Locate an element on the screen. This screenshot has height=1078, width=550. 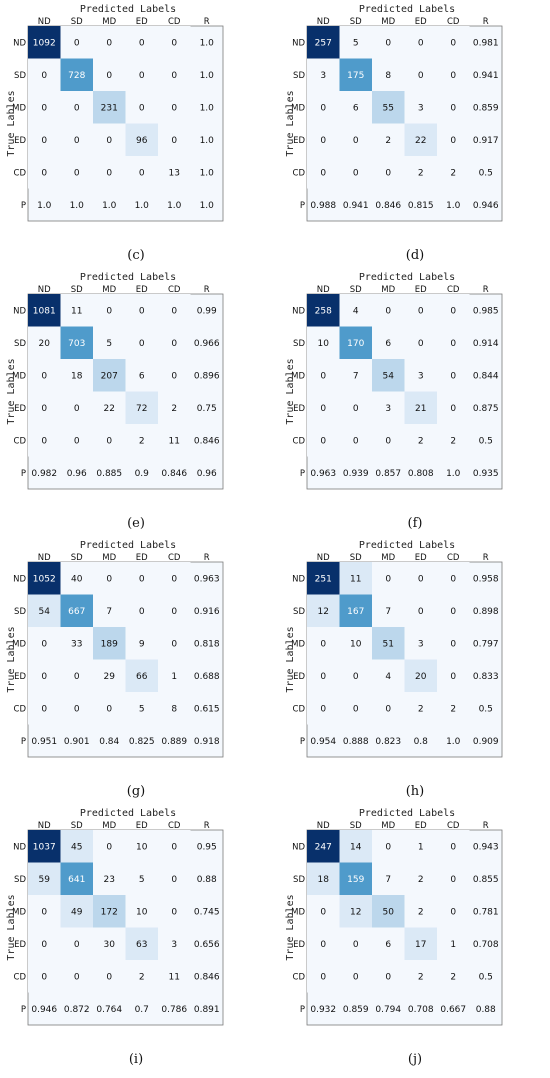
y-tick-label: MD is located at coordinates (298, 108).